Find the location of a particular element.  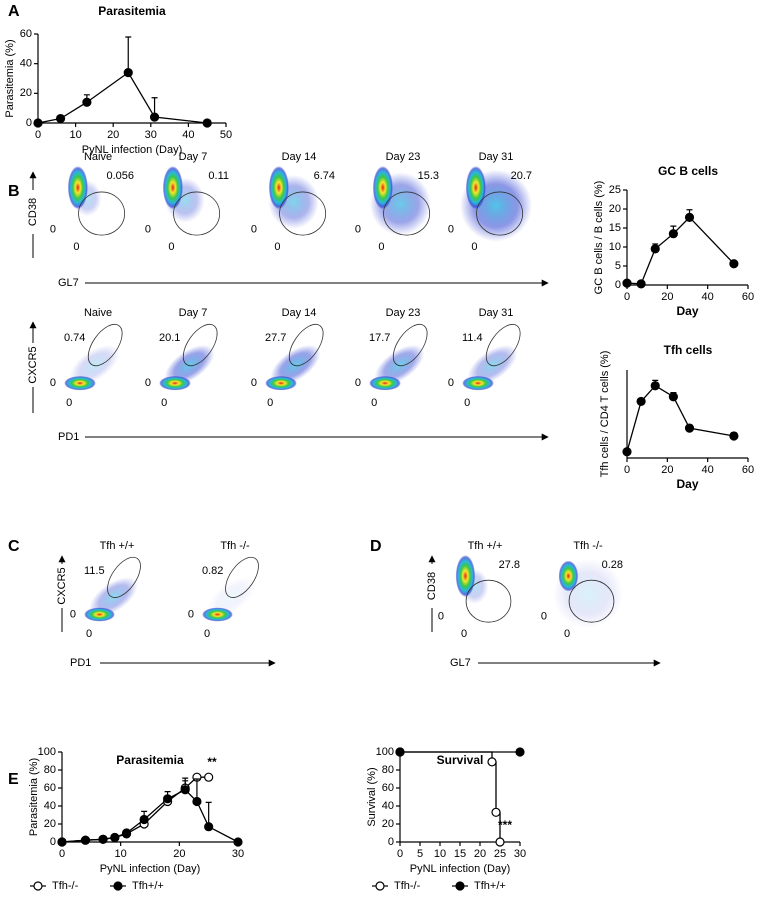

x-tick-label: 10 is located at coordinates (75, 135).